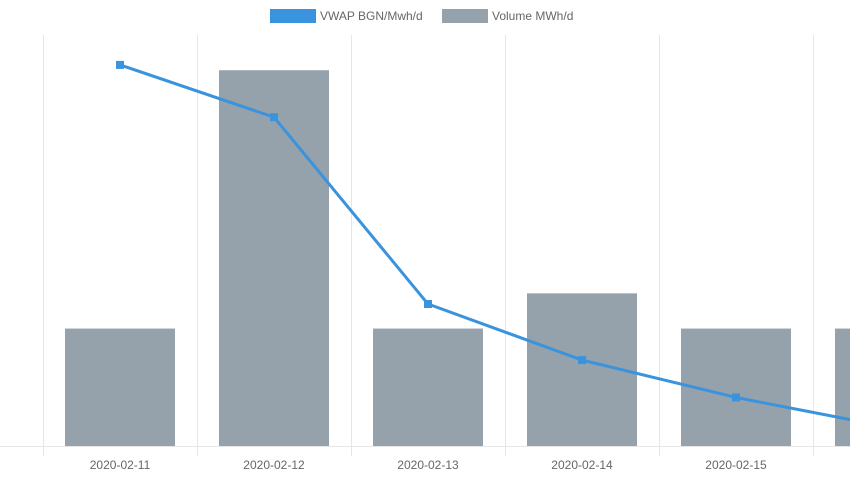 The width and height of the screenshot is (850, 480). What do you see at coordinates (293, 16) in the screenshot?
I see `legend-swatch-vwap` at bounding box center [293, 16].